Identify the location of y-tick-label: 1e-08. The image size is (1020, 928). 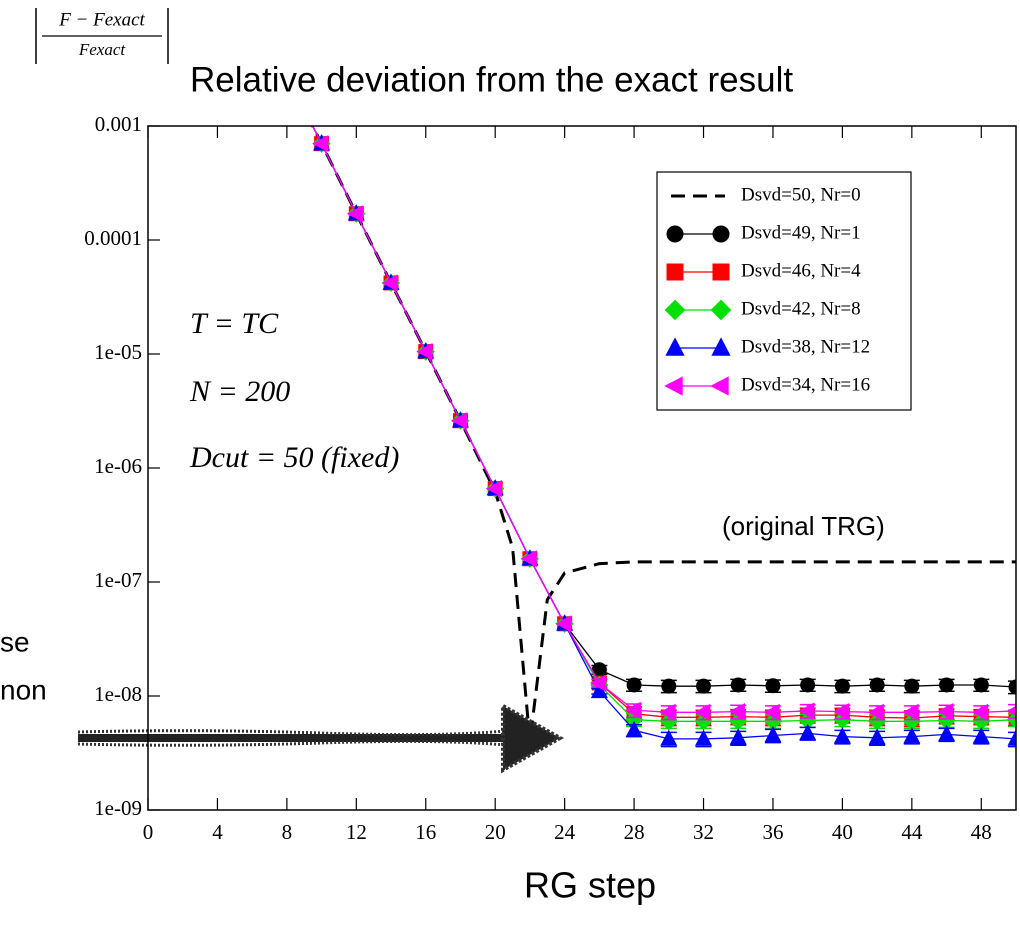
(118, 694).